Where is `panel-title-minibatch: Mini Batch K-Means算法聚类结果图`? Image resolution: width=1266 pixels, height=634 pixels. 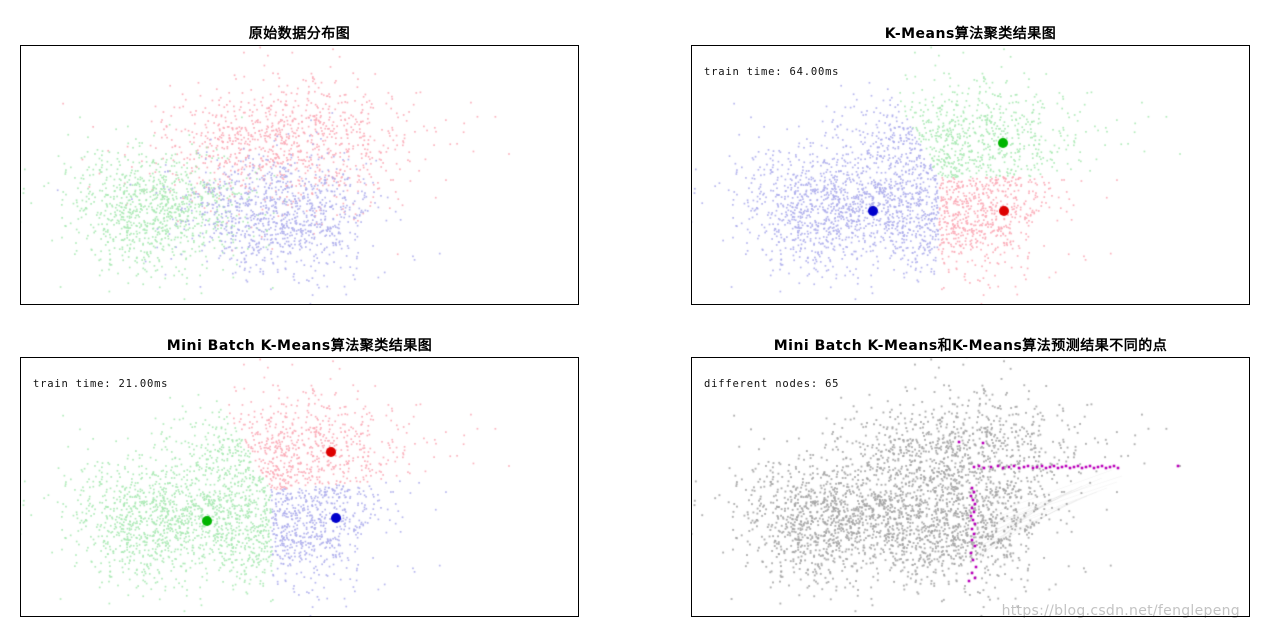
panel-title-minibatch: Mini Batch K-Means算法聚类结果图 is located at coordinates (299, 346).